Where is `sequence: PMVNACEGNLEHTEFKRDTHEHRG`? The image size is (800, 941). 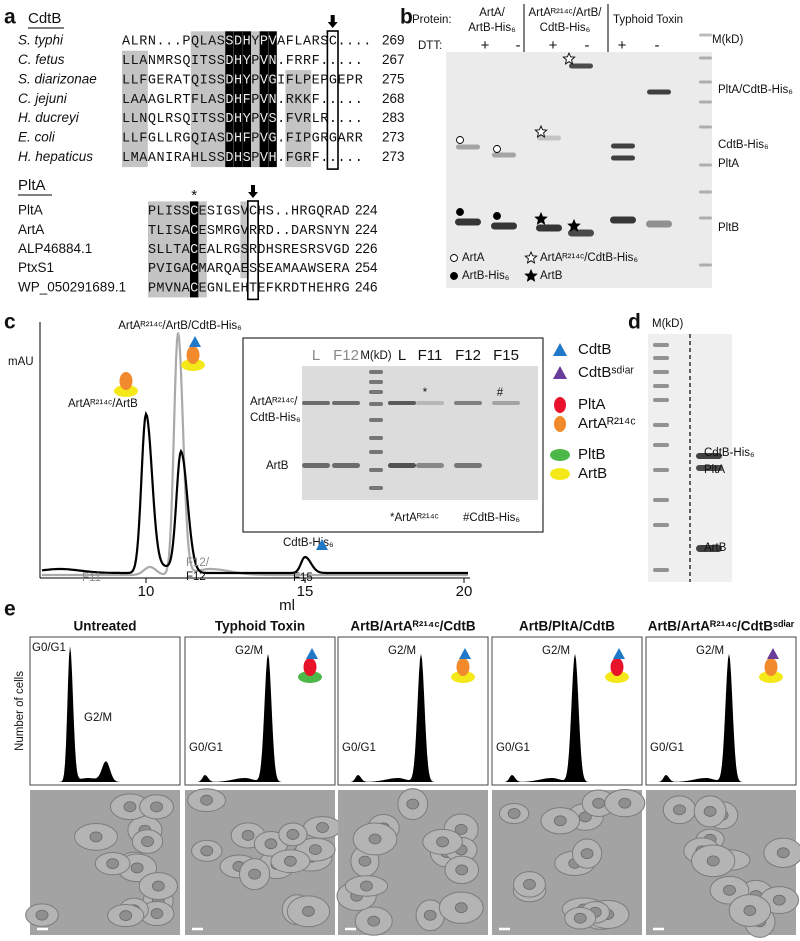 sequence: PMVNACEGNLEHTEFKRDTHEHRG is located at coordinates (249, 288).